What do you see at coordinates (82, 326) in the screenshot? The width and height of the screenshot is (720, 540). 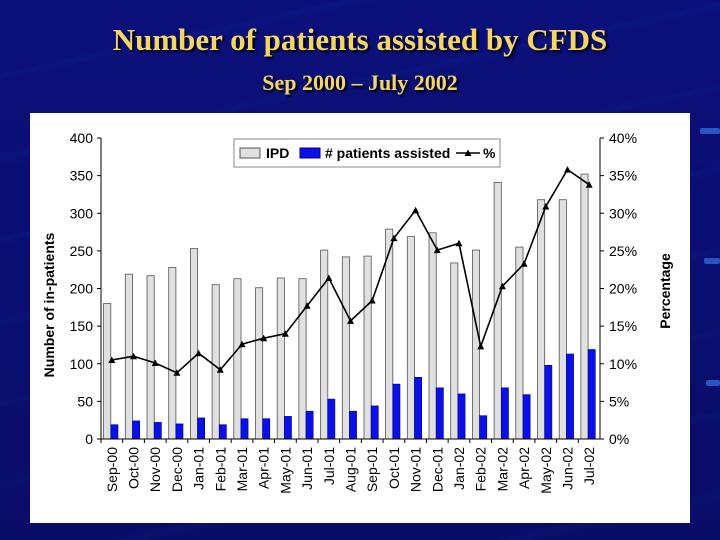 I see `y-tick-label: 150` at bounding box center [82, 326].